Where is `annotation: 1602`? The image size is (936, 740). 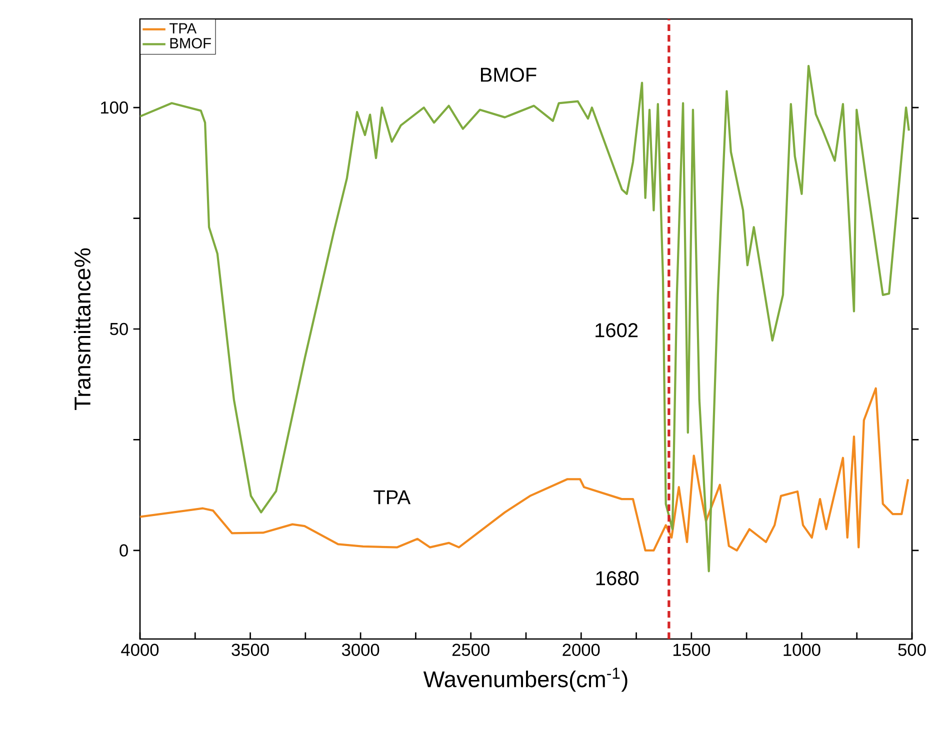
annotation: 1602 is located at coordinates (617, 330).